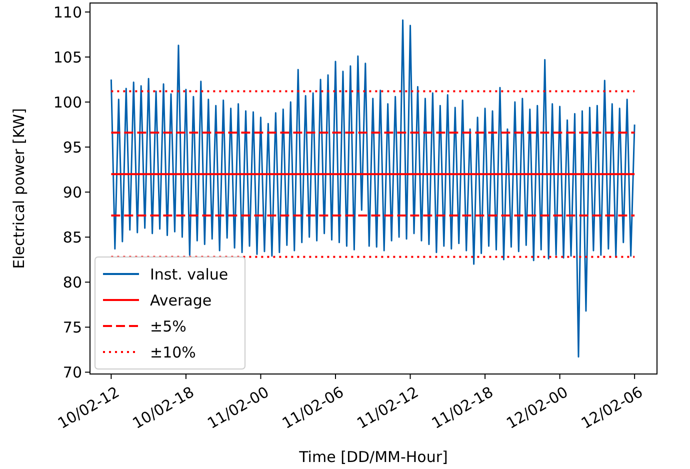 The width and height of the screenshot is (690, 469). Describe the element at coordinates (181, 300) in the screenshot. I see `legend-label: Average` at that location.